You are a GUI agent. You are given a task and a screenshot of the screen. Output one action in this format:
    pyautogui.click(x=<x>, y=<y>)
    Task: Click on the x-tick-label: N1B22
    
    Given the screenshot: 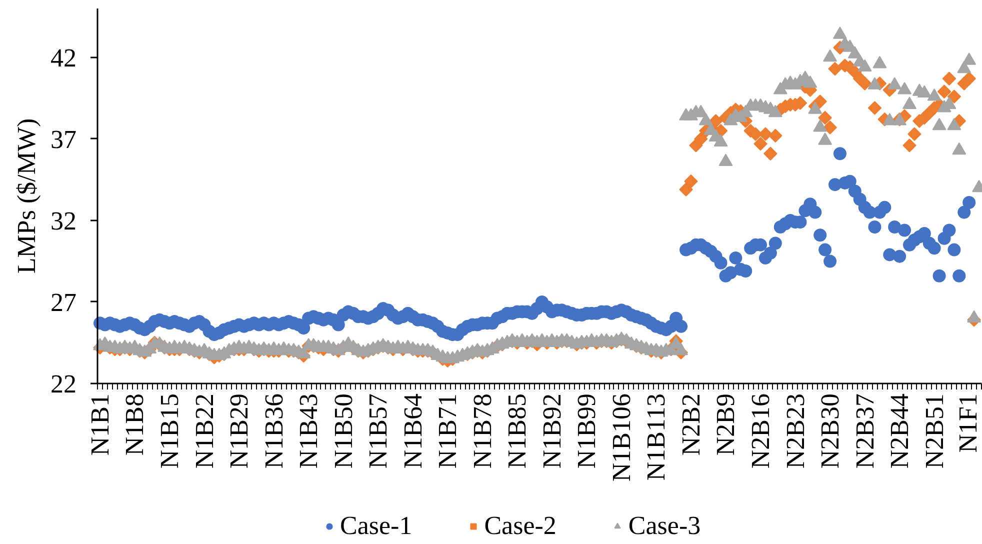 What is the action you would take?
    pyautogui.click(x=204, y=431)
    